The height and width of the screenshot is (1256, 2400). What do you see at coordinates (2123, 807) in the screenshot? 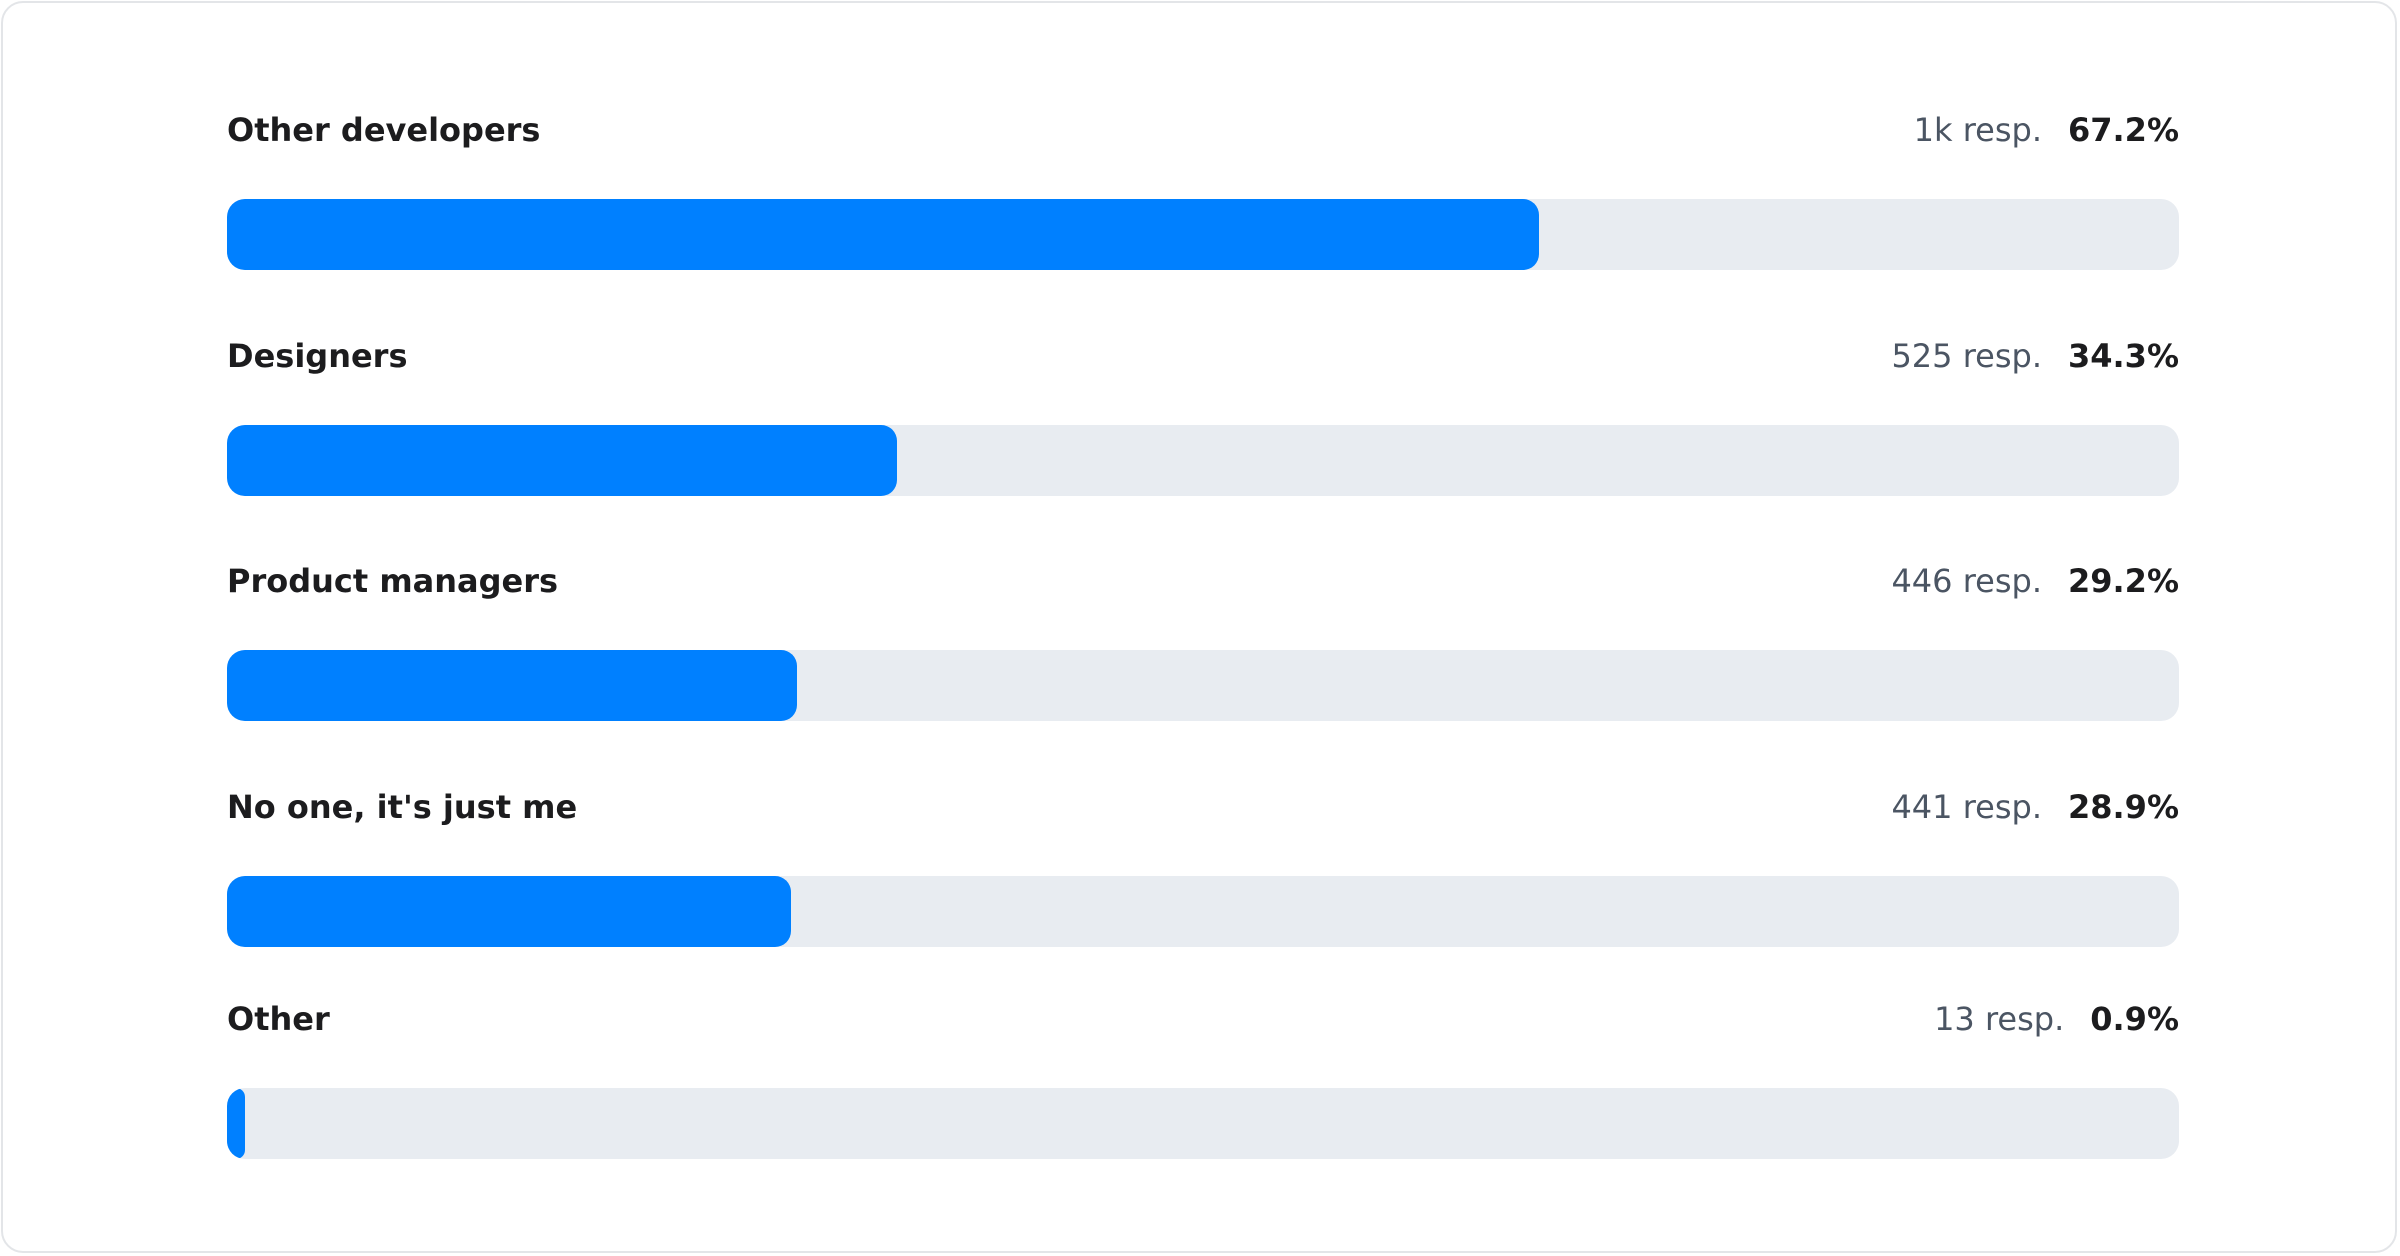
I see `percent-label: 28.9%` at bounding box center [2123, 807].